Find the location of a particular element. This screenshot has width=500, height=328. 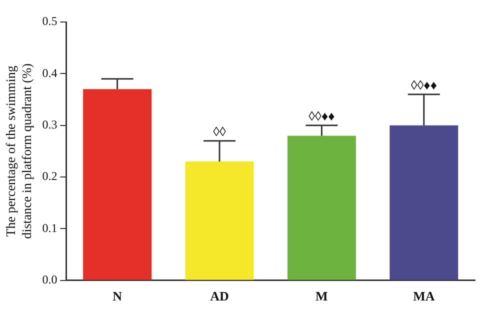

y-tick-label: 0.4 is located at coordinates (50, 73).